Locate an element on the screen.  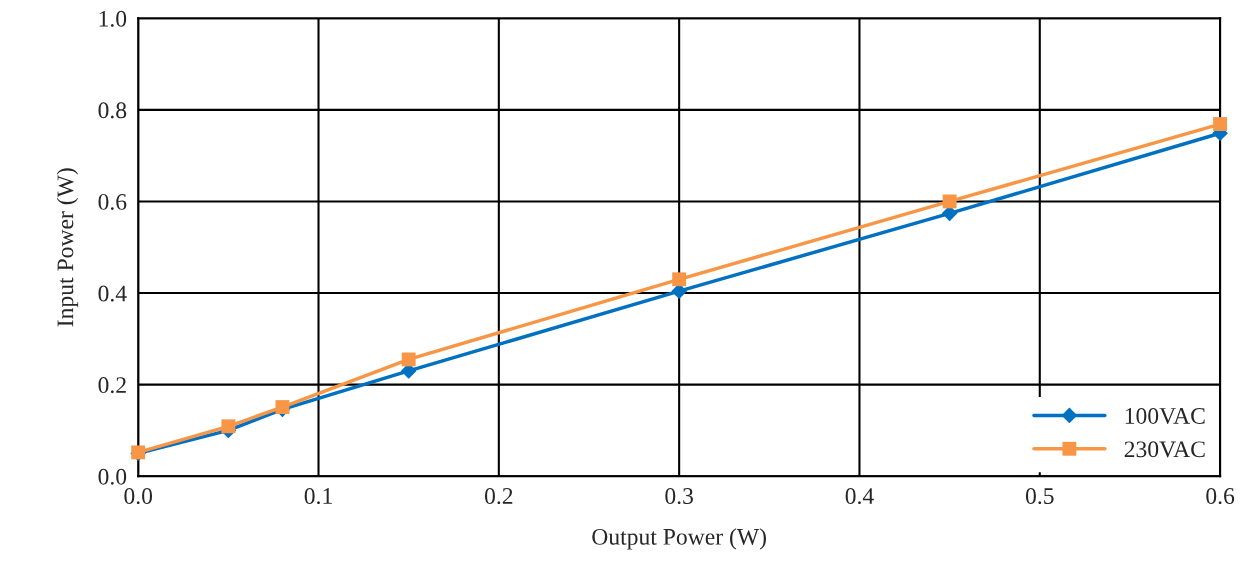
x-axis-title: Output Power (W) is located at coordinates (679, 539).